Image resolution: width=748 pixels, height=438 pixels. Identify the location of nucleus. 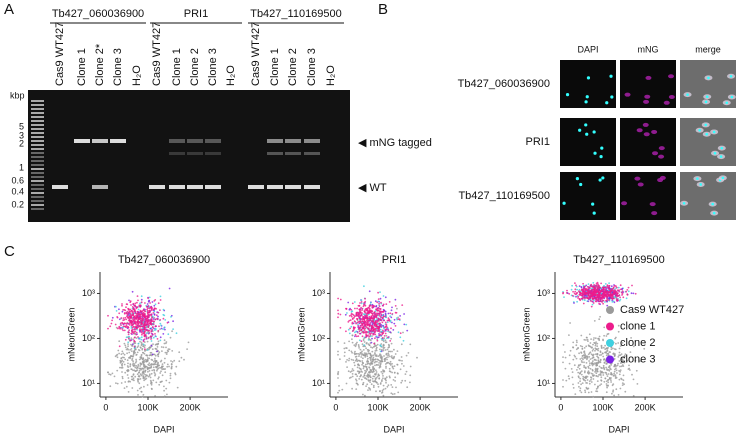
(577, 178).